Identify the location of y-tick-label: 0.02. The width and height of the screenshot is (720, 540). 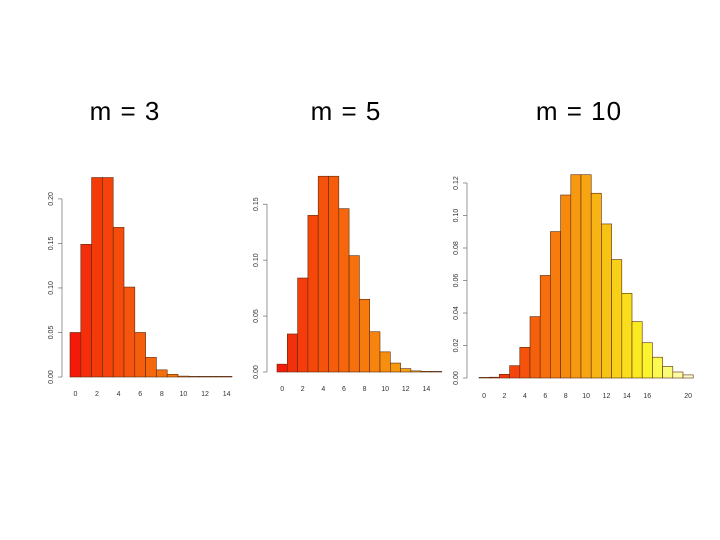
(456, 346).